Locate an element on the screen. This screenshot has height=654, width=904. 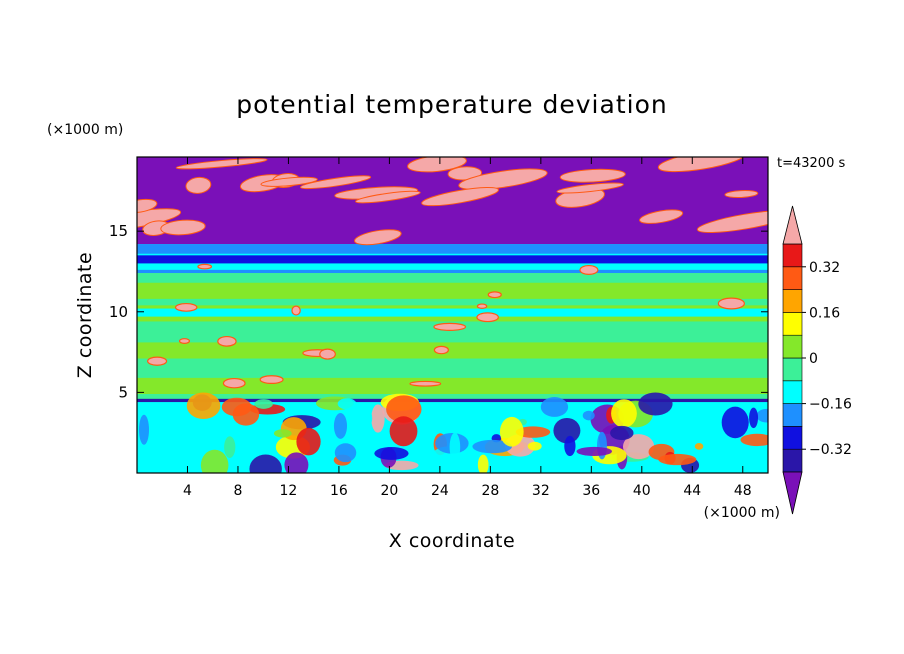
x-tick-label: 28 is located at coordinates (490, 491).